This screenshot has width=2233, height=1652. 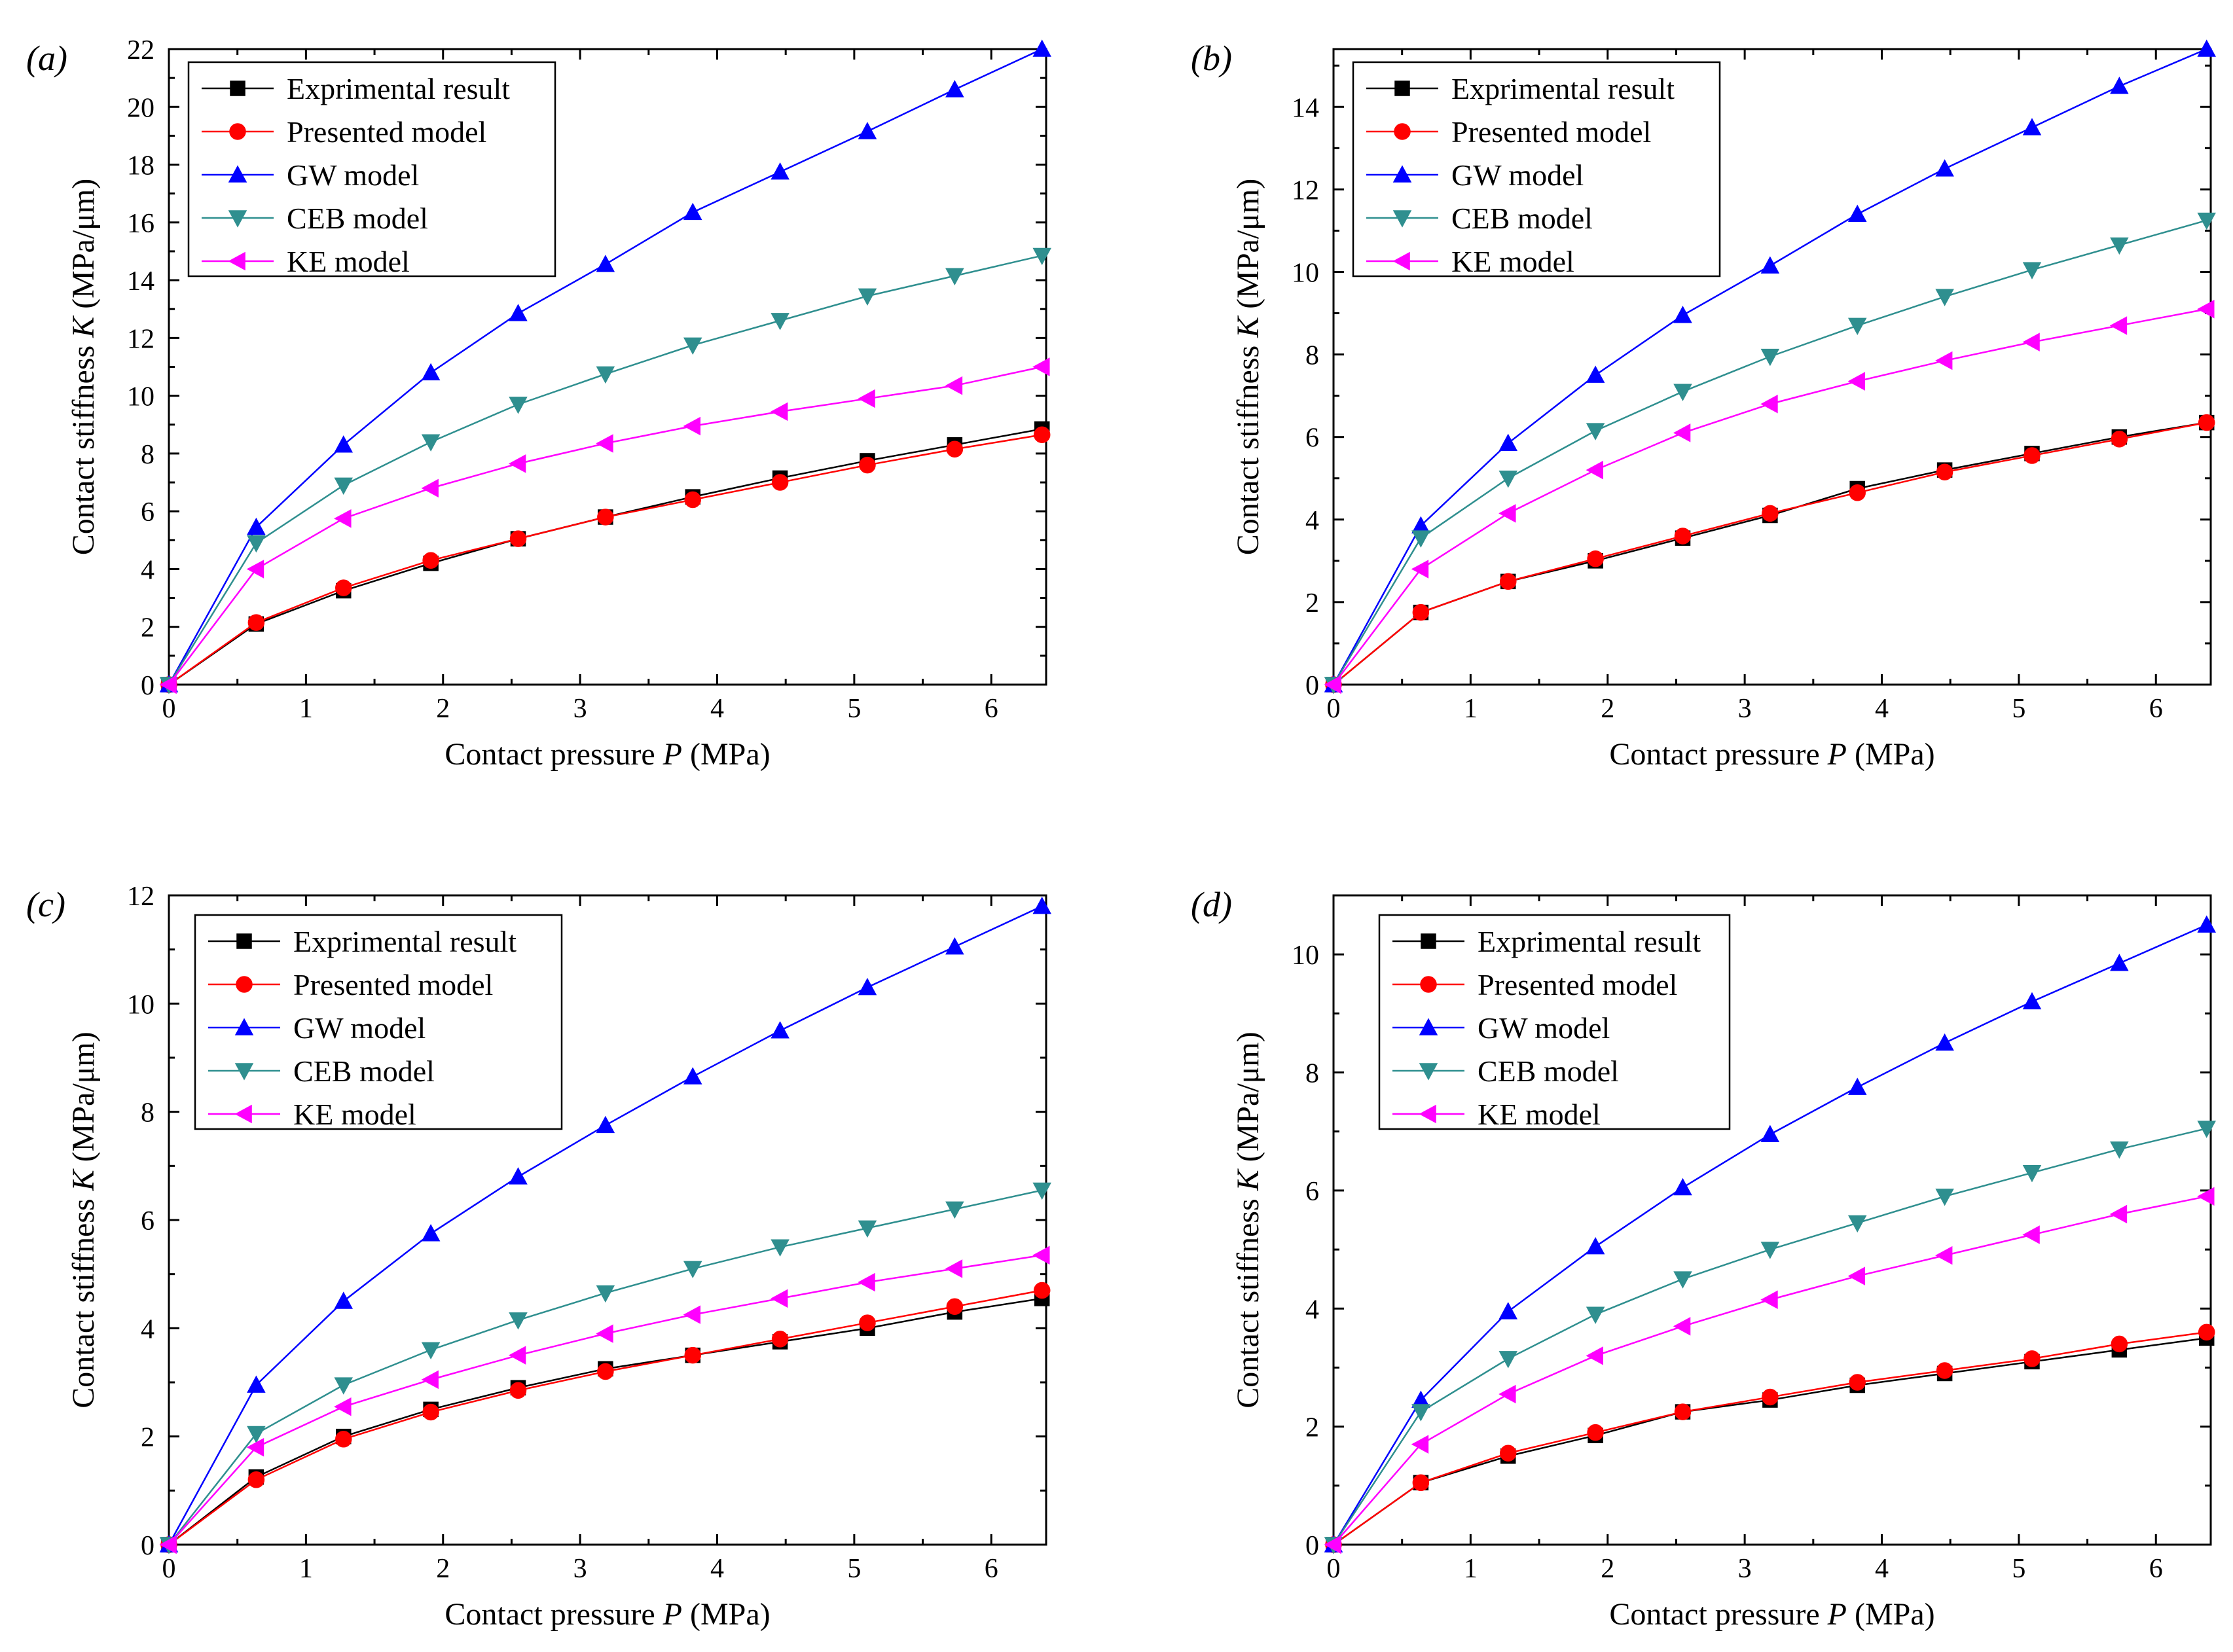 I want to click on y-tick-label: 2, so click(x=147, y=628).